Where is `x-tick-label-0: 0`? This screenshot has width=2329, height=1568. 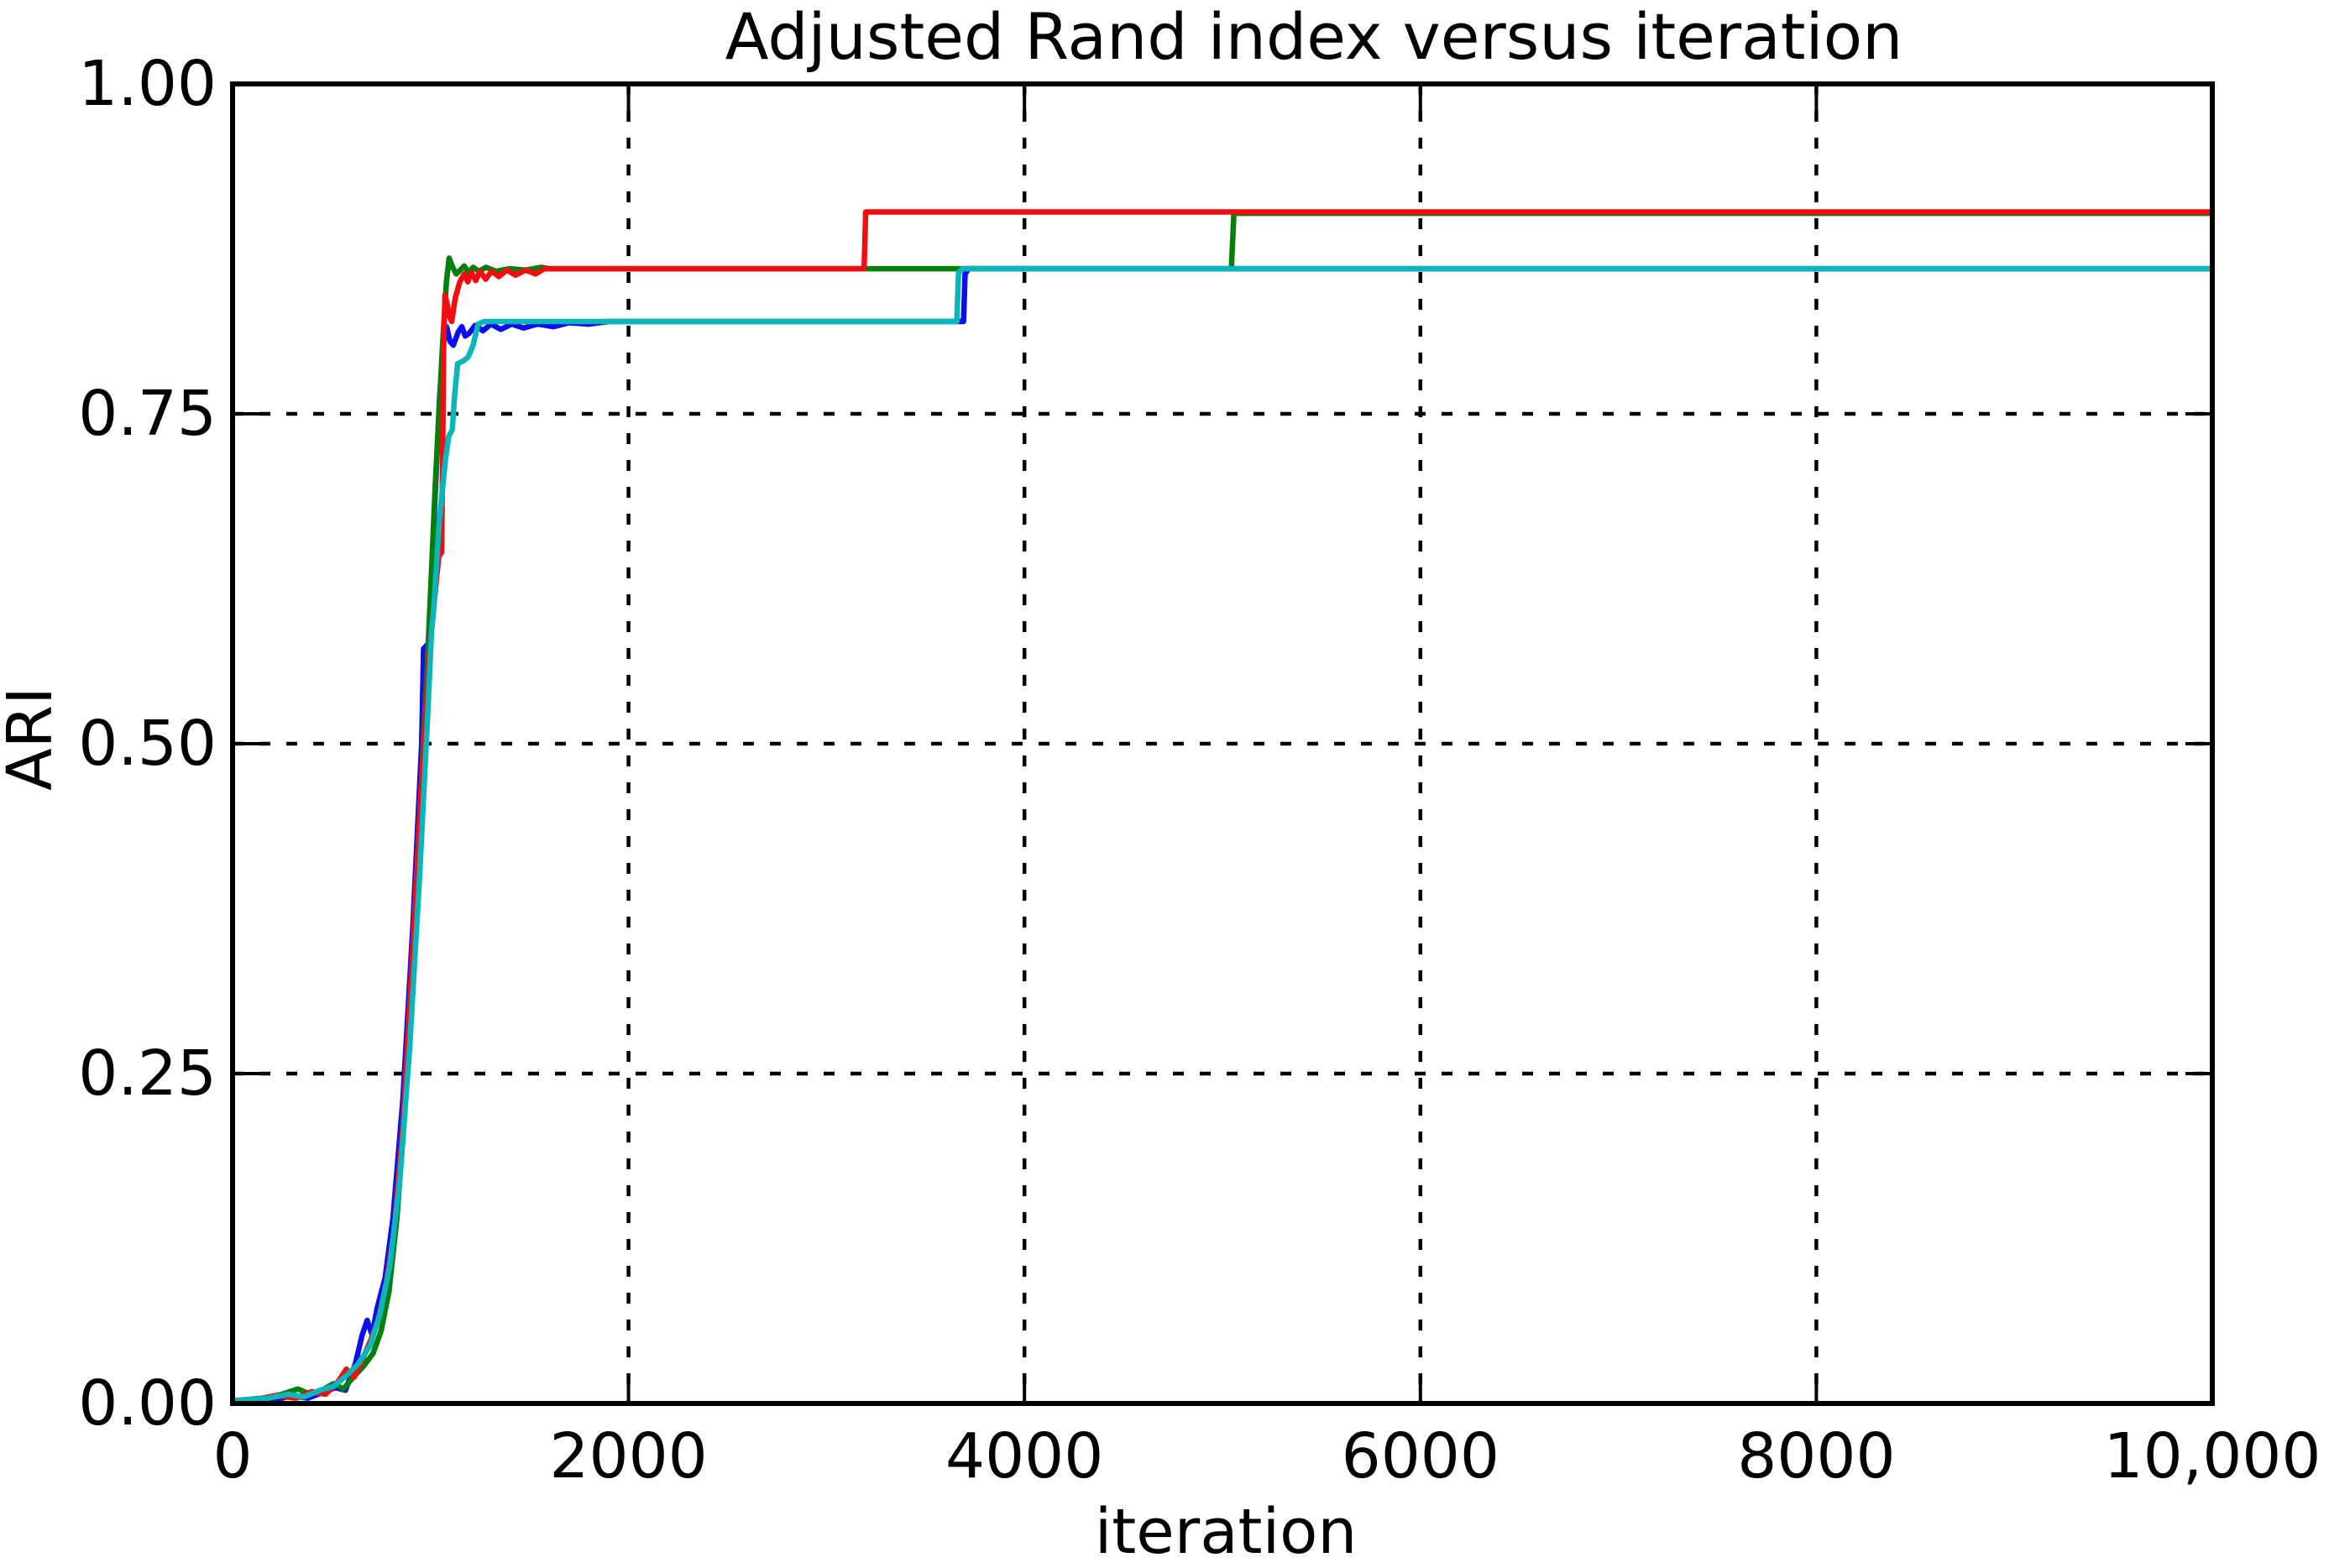 x-tick-label-0: 0 is located at coordinates (233, 1456).